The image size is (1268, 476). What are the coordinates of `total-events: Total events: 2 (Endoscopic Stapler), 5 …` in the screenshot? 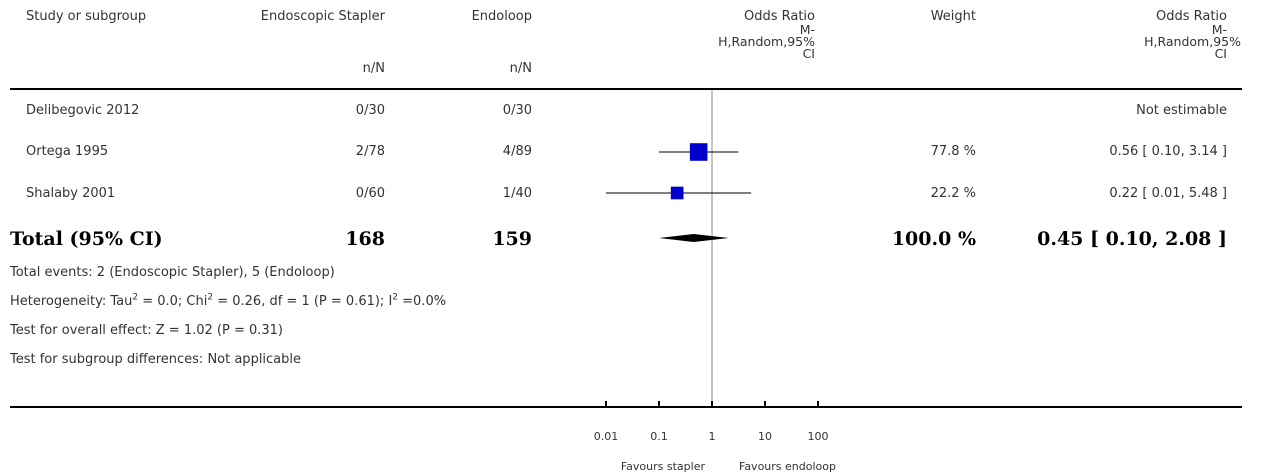 It's located at (172, 272).